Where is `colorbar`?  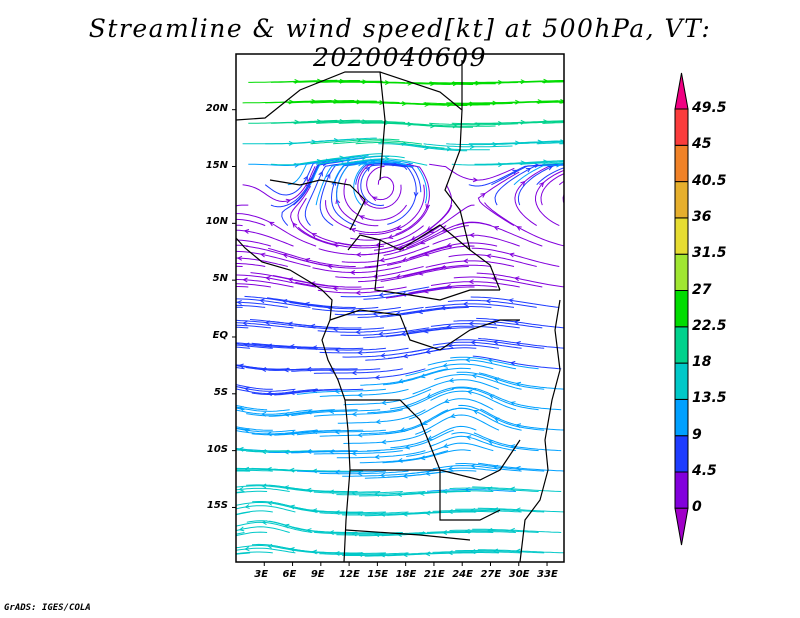 colorbar is located at coordinates (681, 309).